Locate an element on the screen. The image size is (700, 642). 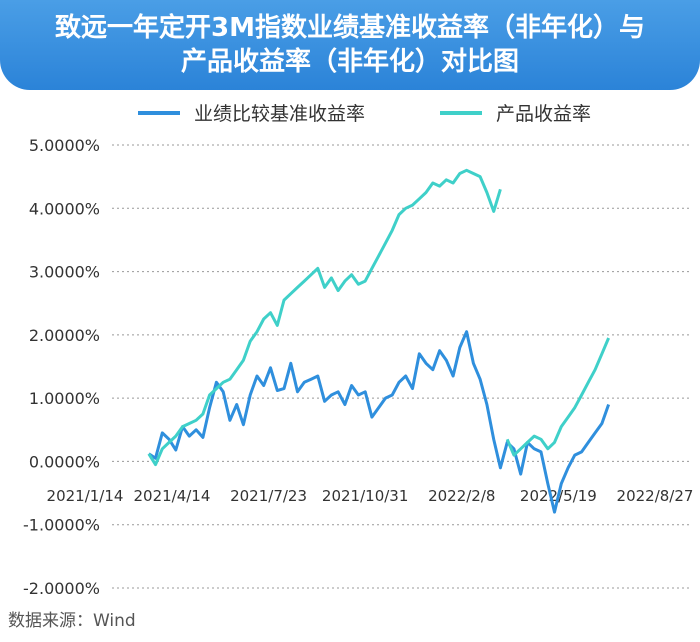
x-tick-label: 2022/8/27 is located at coordinates (655, 496).